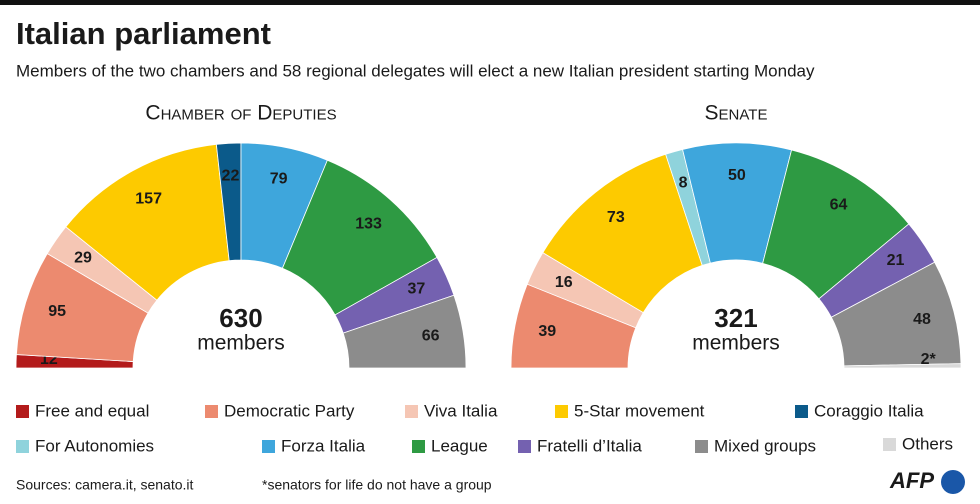 Image resolution: width=980 pixels, height=504 pixels. What do you see at coordinates (231, 175) in the screenshot?
I see `value-label: 22` at bounding box center [231, 175].